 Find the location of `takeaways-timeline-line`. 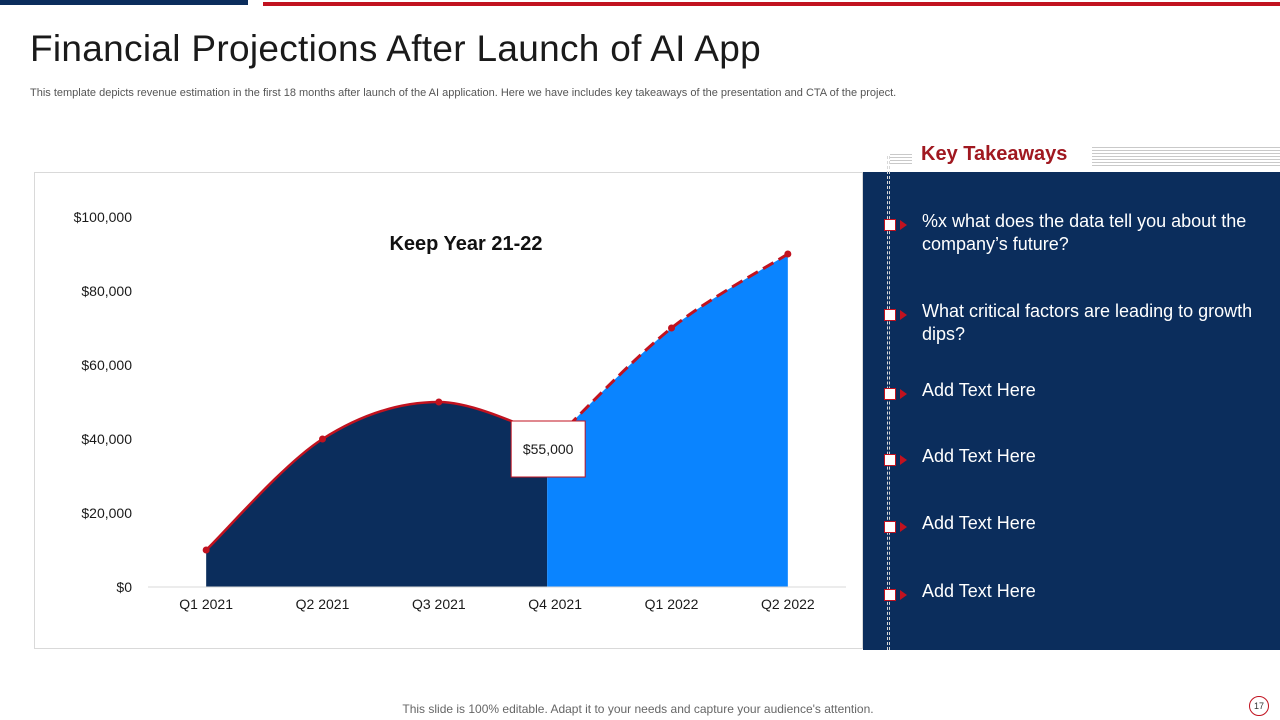

takeaways-timeline-line is located at coordinates (888, 403).